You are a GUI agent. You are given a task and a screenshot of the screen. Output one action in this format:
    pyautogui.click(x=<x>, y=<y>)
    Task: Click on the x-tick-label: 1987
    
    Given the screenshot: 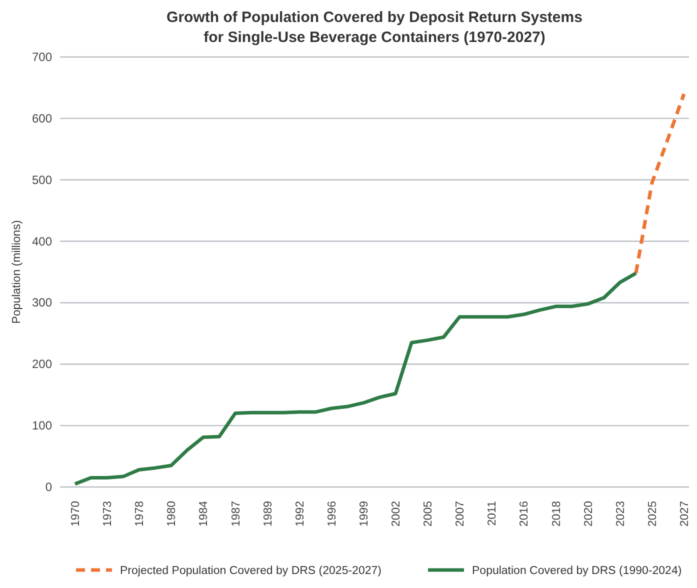 What is the action you would take?
    pyautogui.click(x=236, y=514)
    